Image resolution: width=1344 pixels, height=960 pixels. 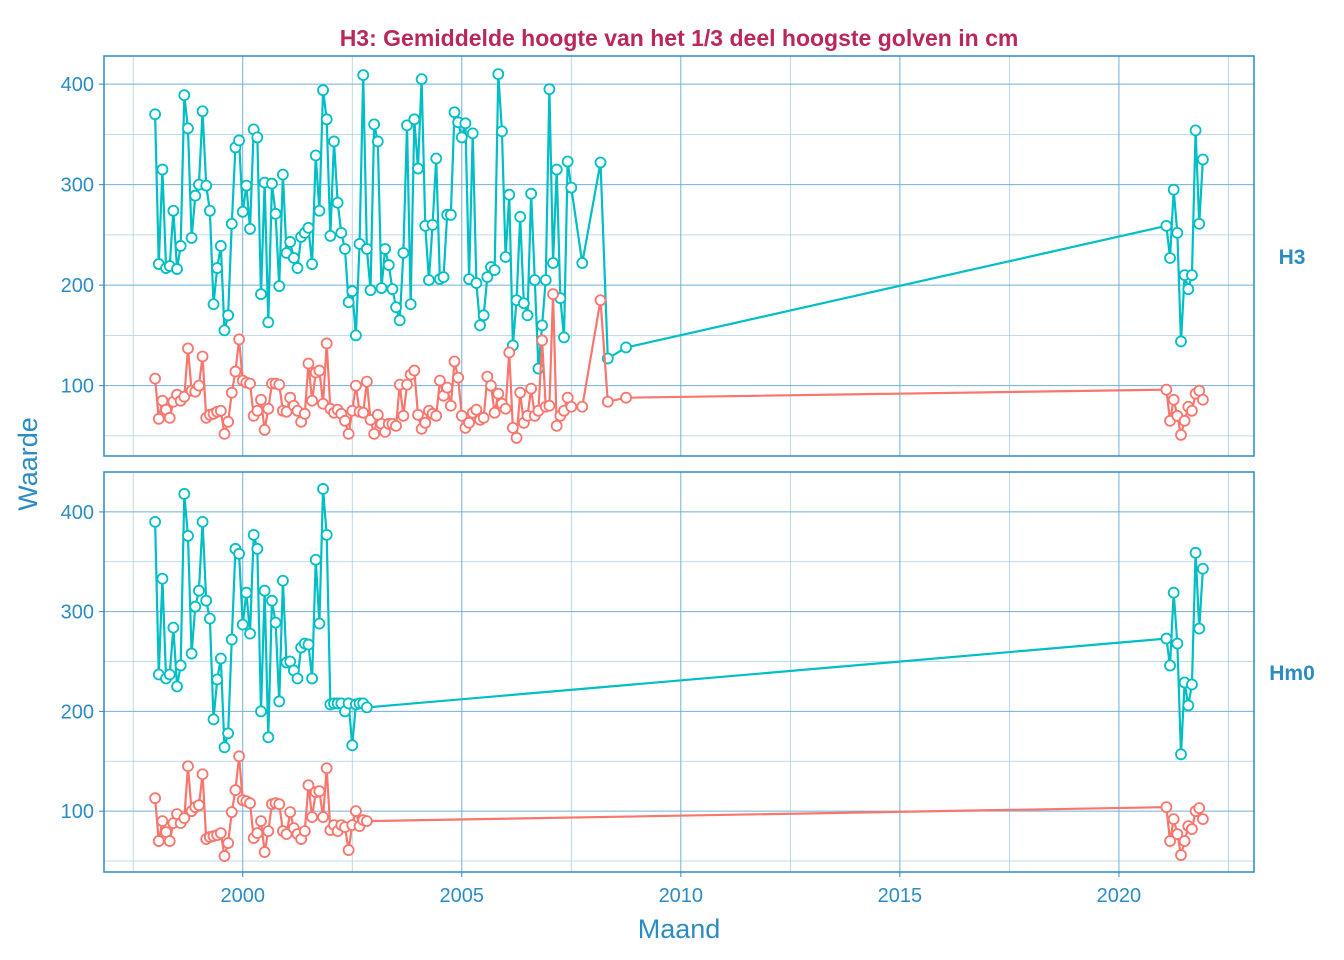 What do you see at coordinates (77, 286) in the screenshot?
I see `y-tick-label: 200` at bounding box center [77, 286].